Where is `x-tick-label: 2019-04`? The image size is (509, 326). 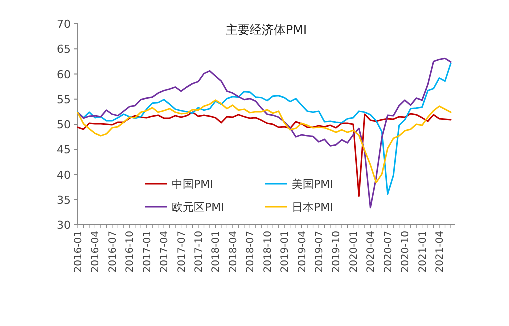 x-tick-label: 2019-04 is located at coordinates (302, 252).